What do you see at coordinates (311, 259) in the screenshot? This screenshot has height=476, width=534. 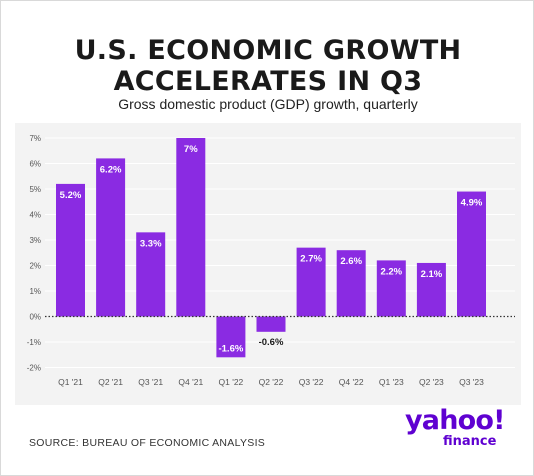 I see `bar-value-label: 2.7%` at bounding box center [311, 259].